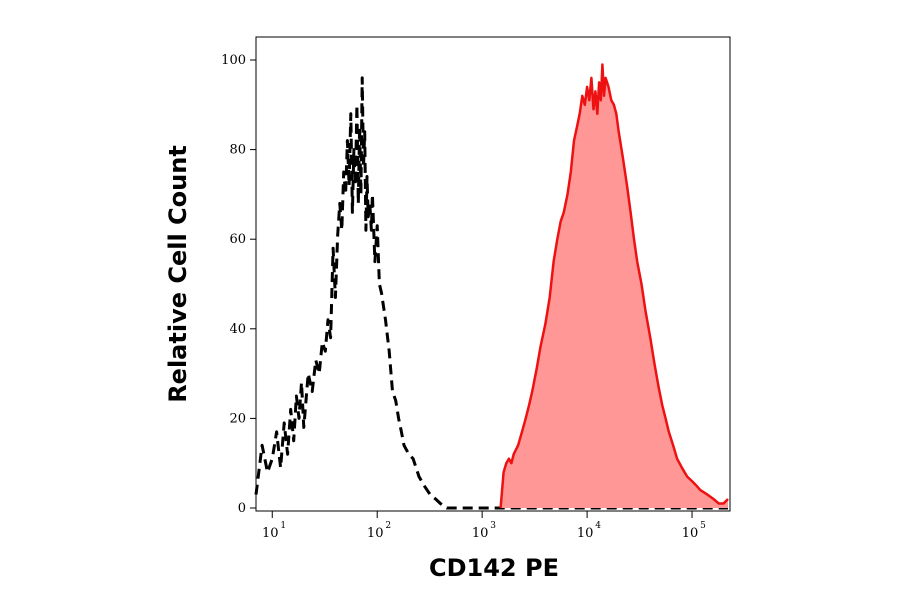 The width and height of the screenshot is (900, 594). Describe the element at coordinates (178, 274) in the screenshot. I see `y-axis-title: Relative Cell Count` at that location.